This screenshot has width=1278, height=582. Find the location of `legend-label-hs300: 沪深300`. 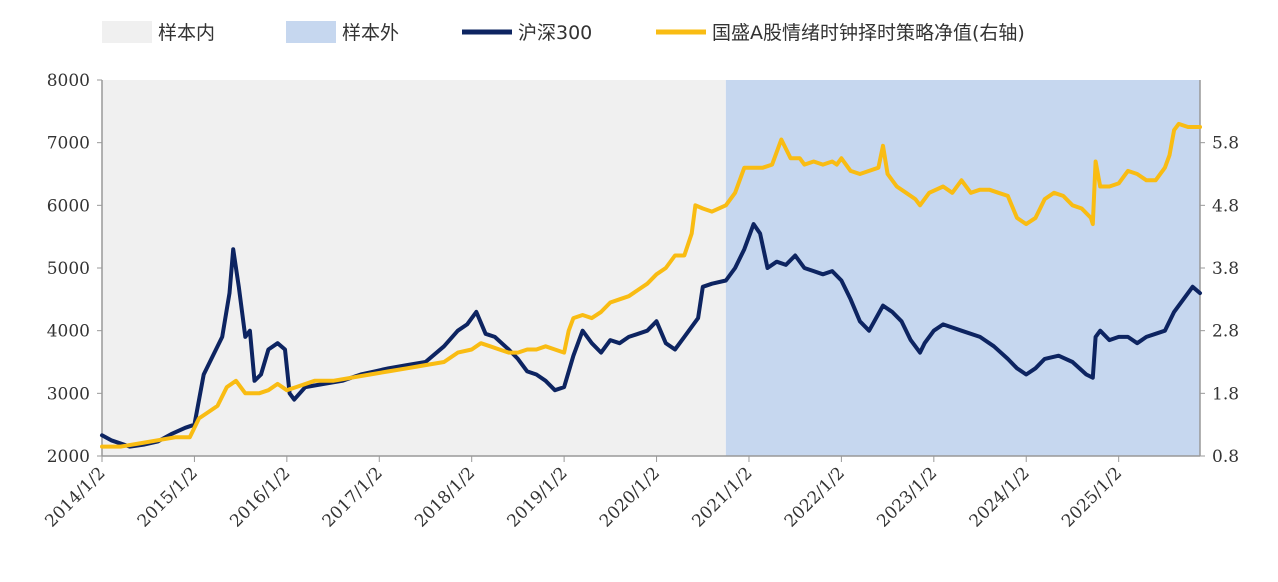

legend-label-hs300: 沪深300 is located at coordinates (555, 33).